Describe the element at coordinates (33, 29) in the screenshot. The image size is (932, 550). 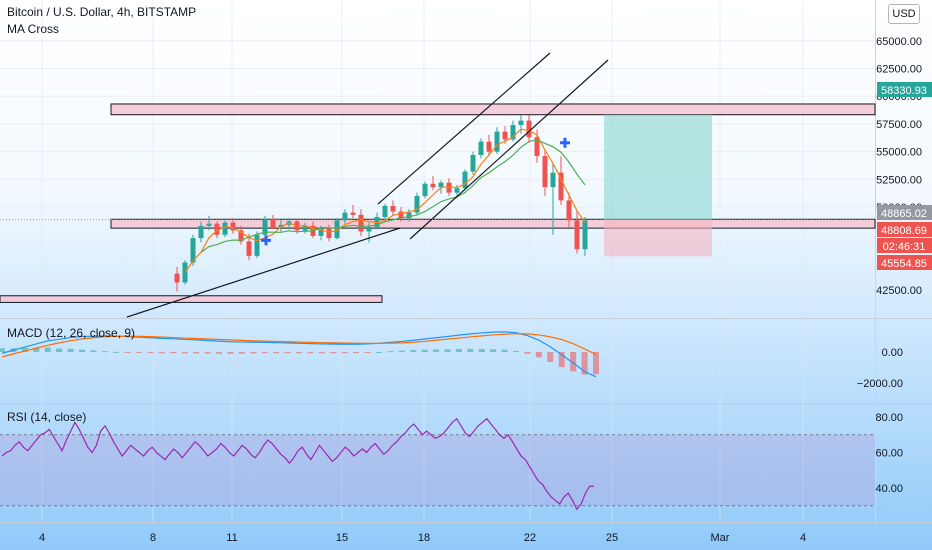
I see `indicator-label: MA Cross` at that location.